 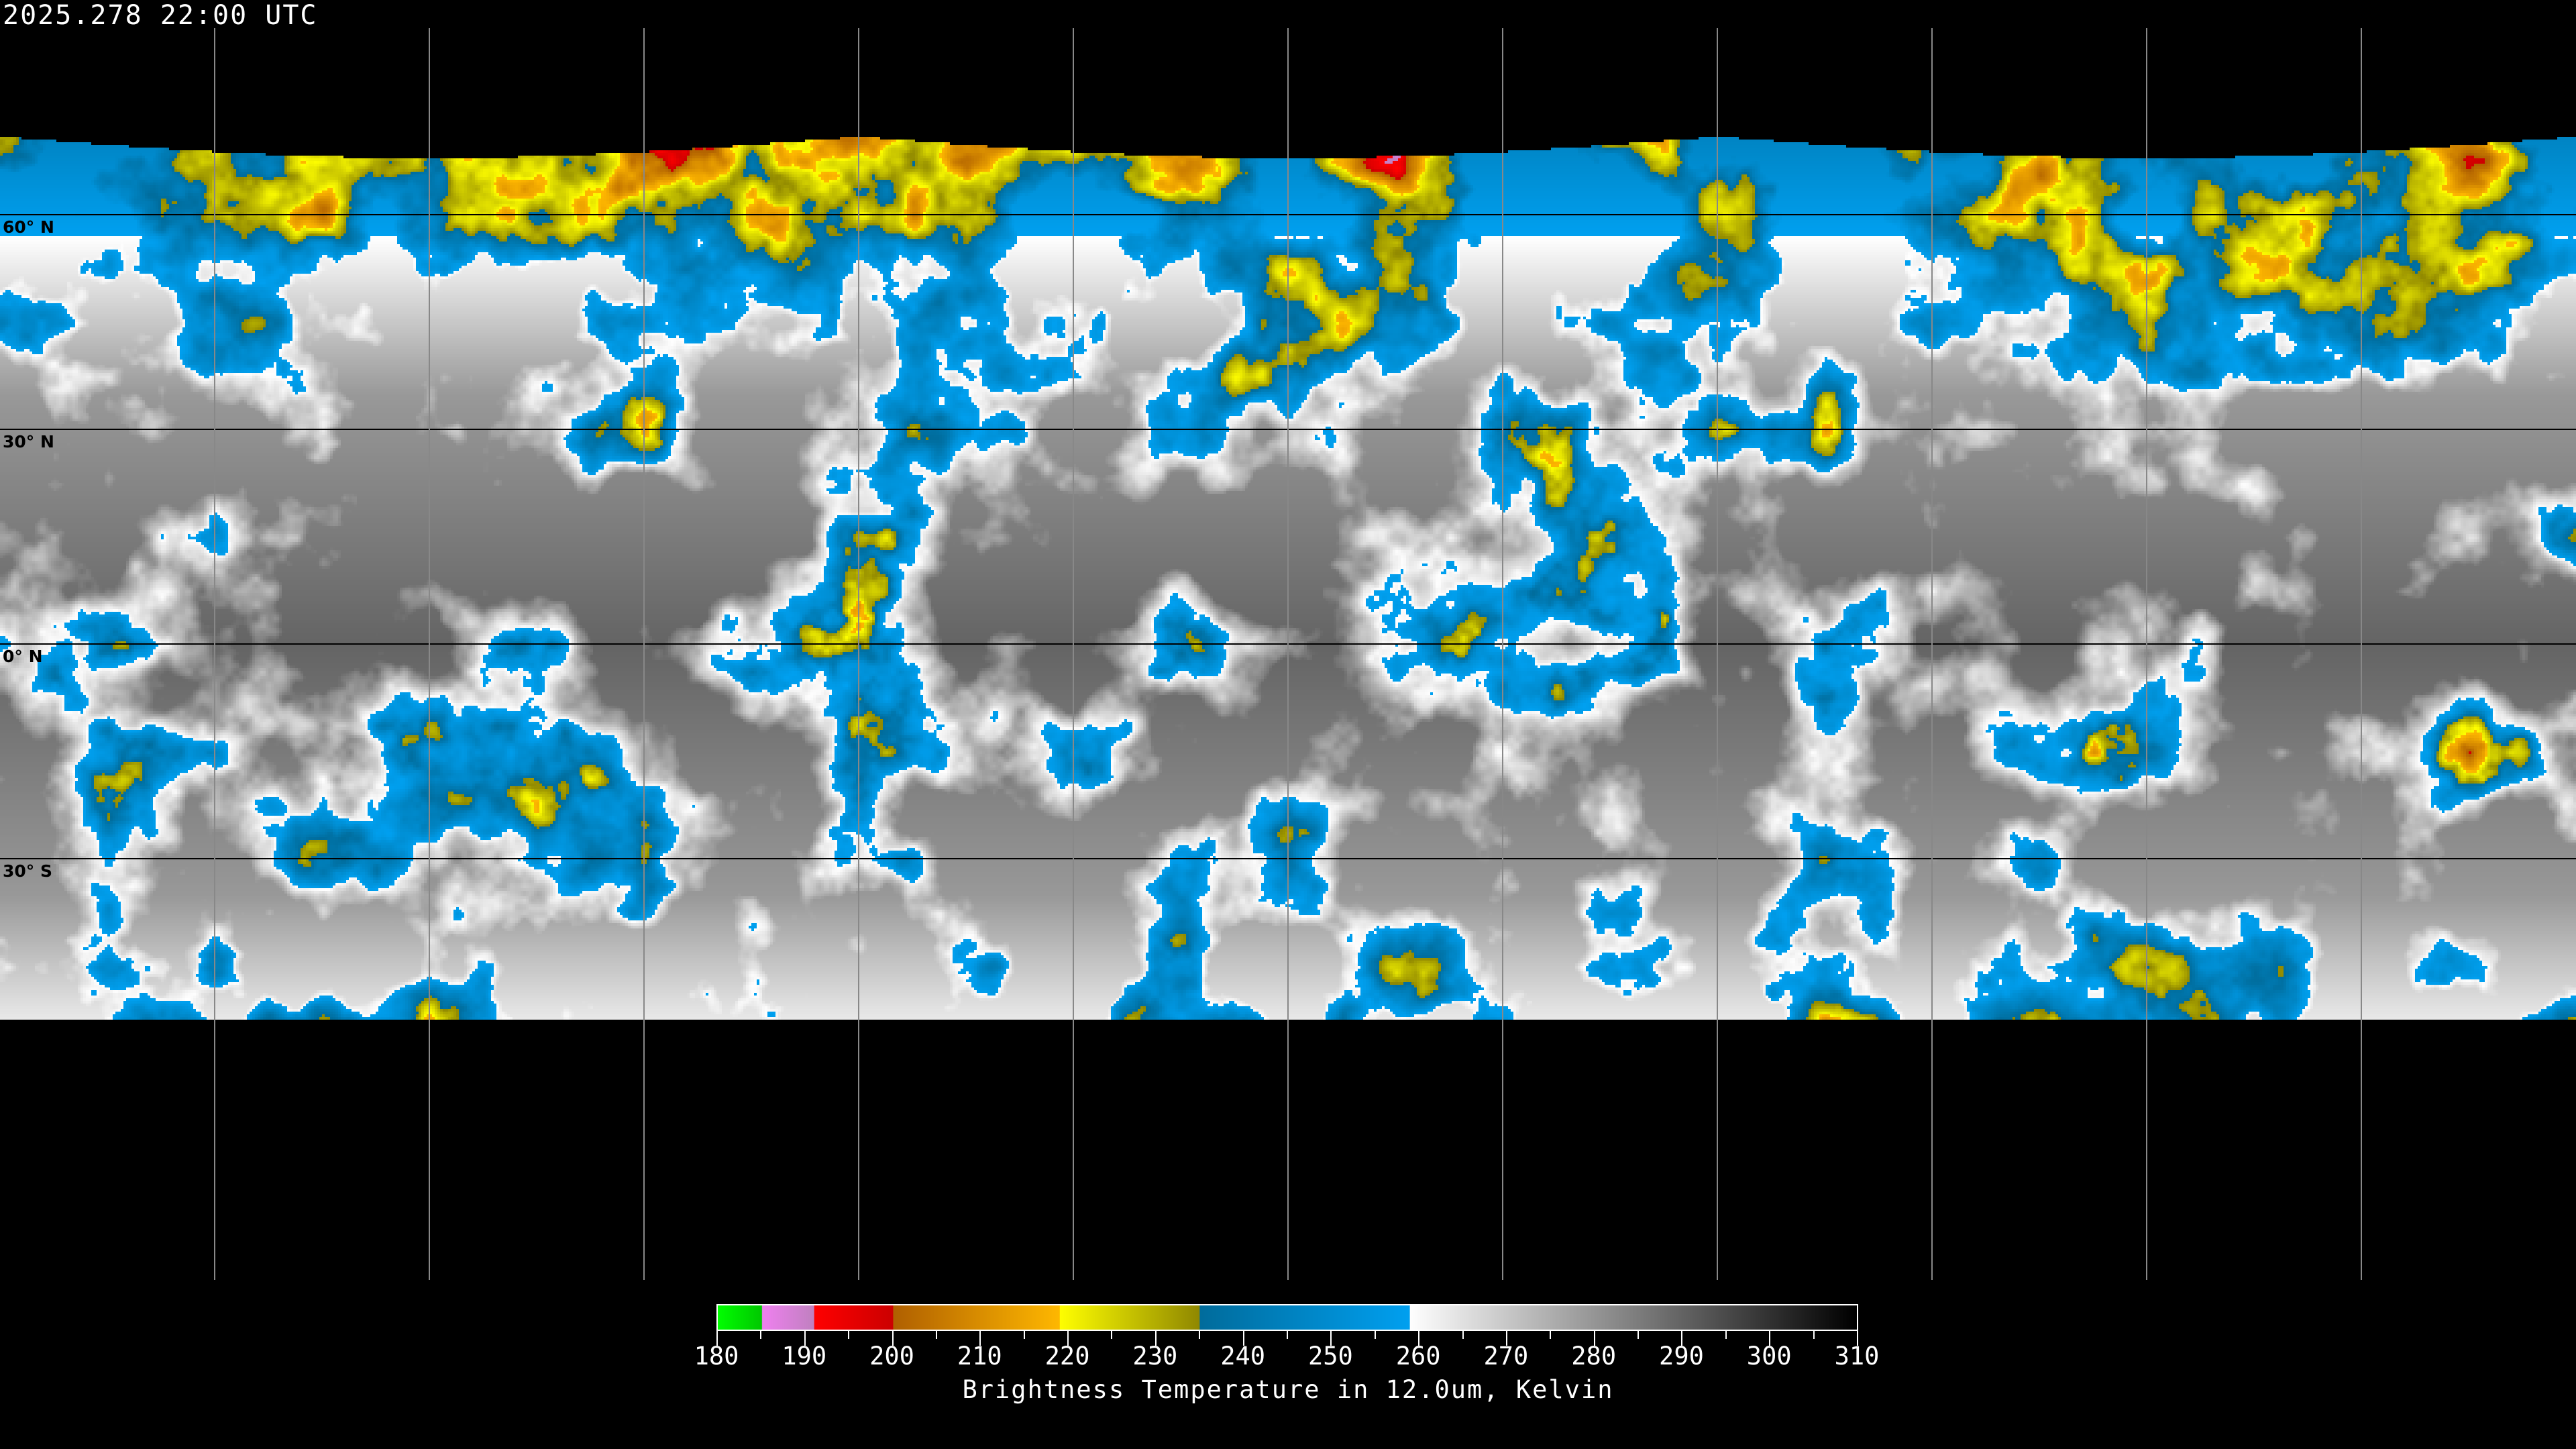 I want to click on colorbar-tick-label: 280, so click(x=1594, y=1356).